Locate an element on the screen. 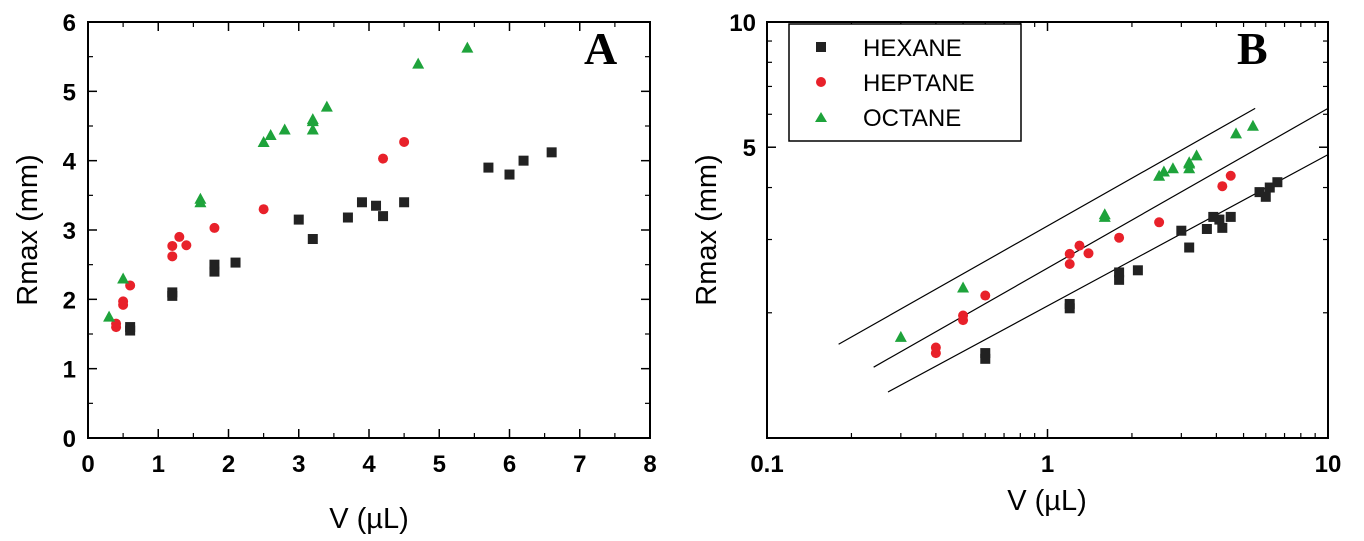 This screenshot has width=1364, height=541. legend-item-heptane: HEPTANE is located at coordinates (895, 83).